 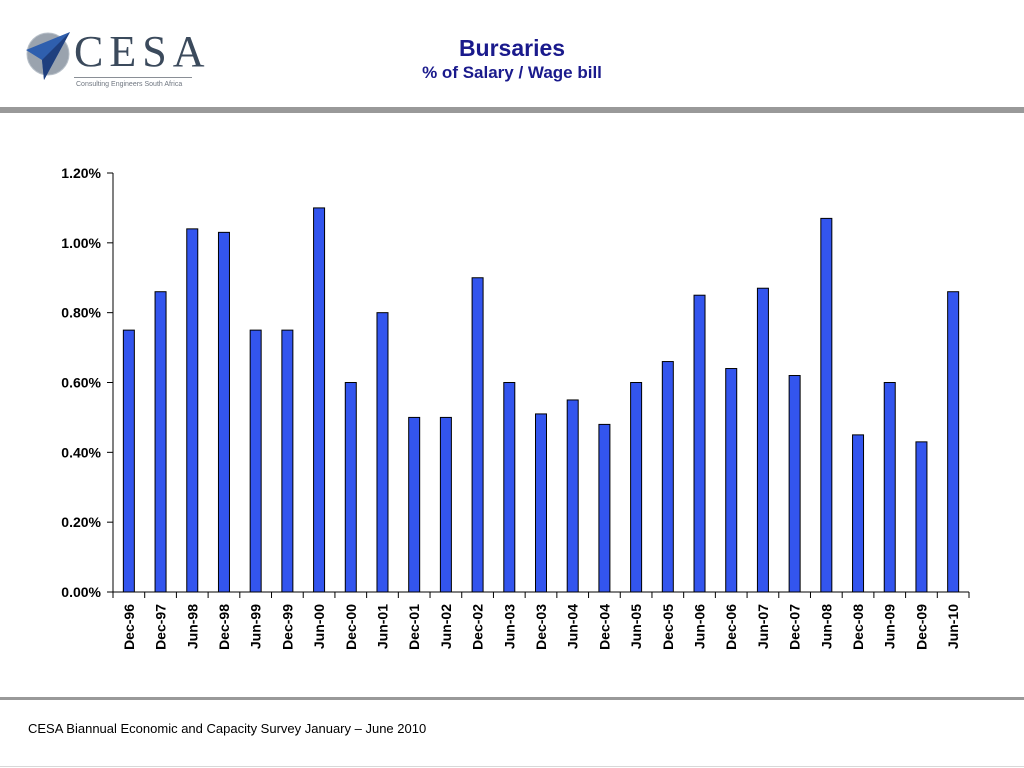 I want to click on header-divider, so click(x=512, y=110).